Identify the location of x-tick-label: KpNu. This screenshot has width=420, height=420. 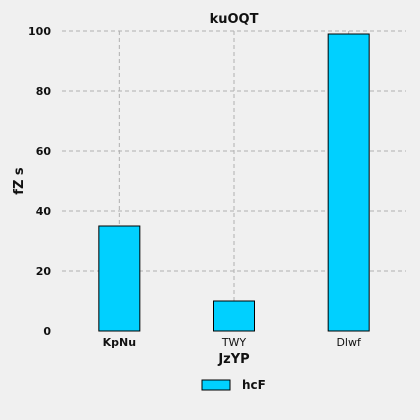
(119, 342).